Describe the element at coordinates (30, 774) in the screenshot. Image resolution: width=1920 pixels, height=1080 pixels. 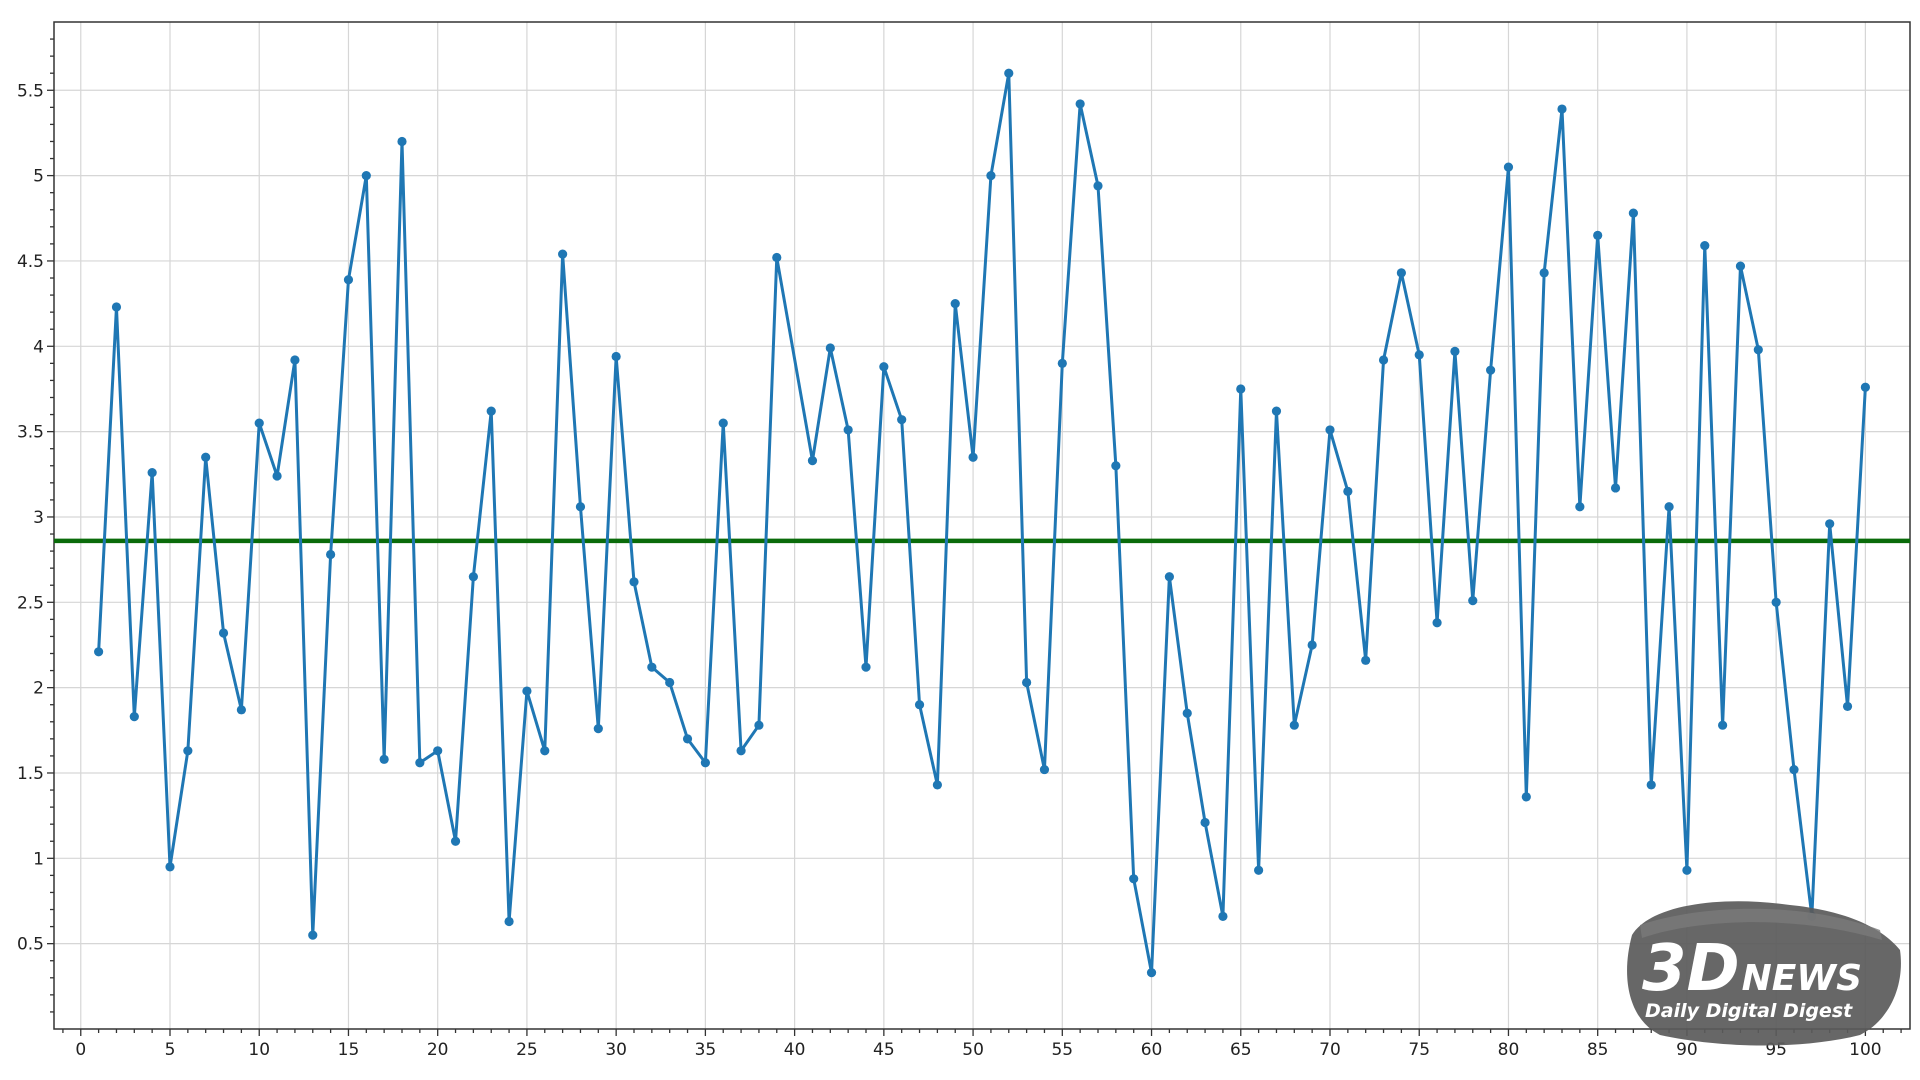
I see `y-tick-label: 1.5` at that location.